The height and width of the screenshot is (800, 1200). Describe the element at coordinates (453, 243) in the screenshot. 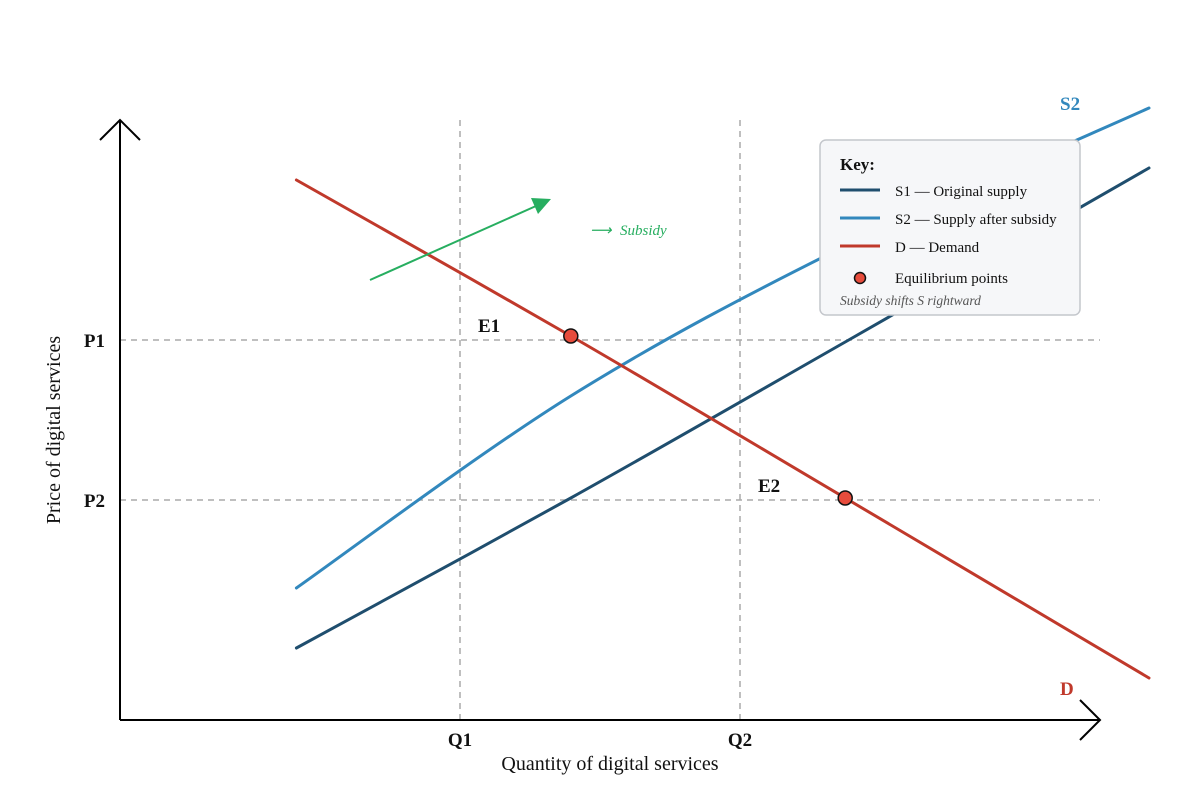

I see `shift-arrow-line` at that location.